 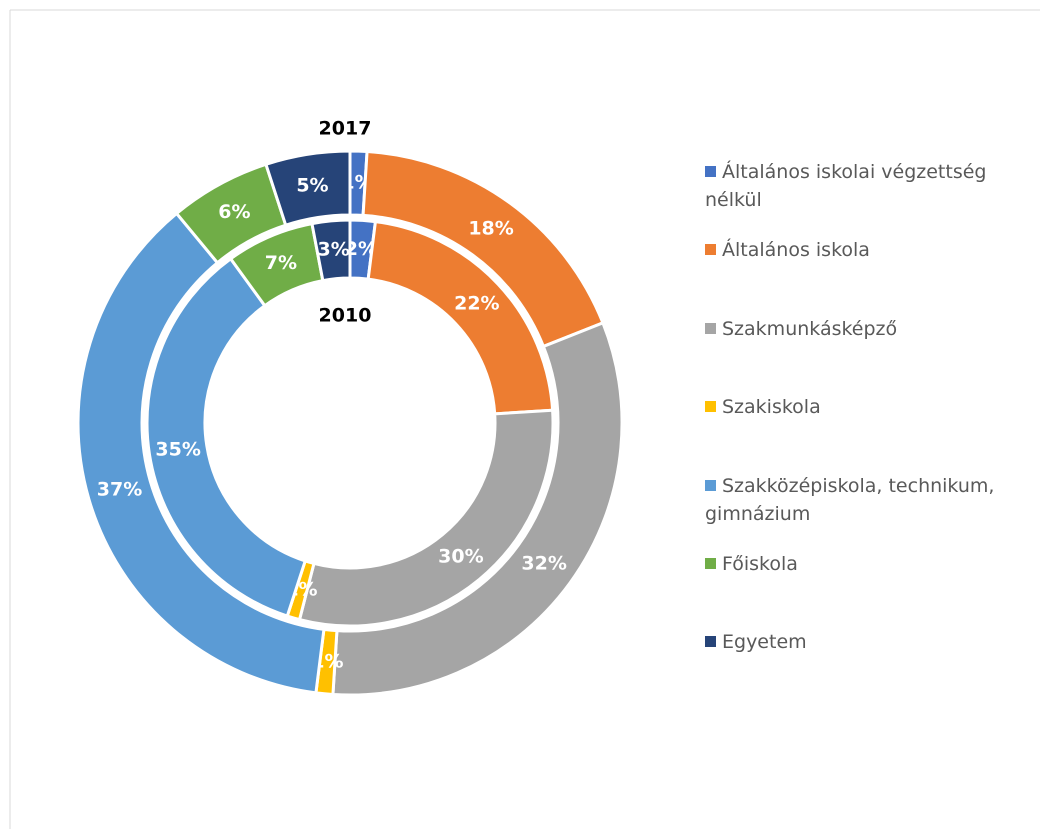 I want to click on legend-item: Egyetem, so click(x=870, y=642).